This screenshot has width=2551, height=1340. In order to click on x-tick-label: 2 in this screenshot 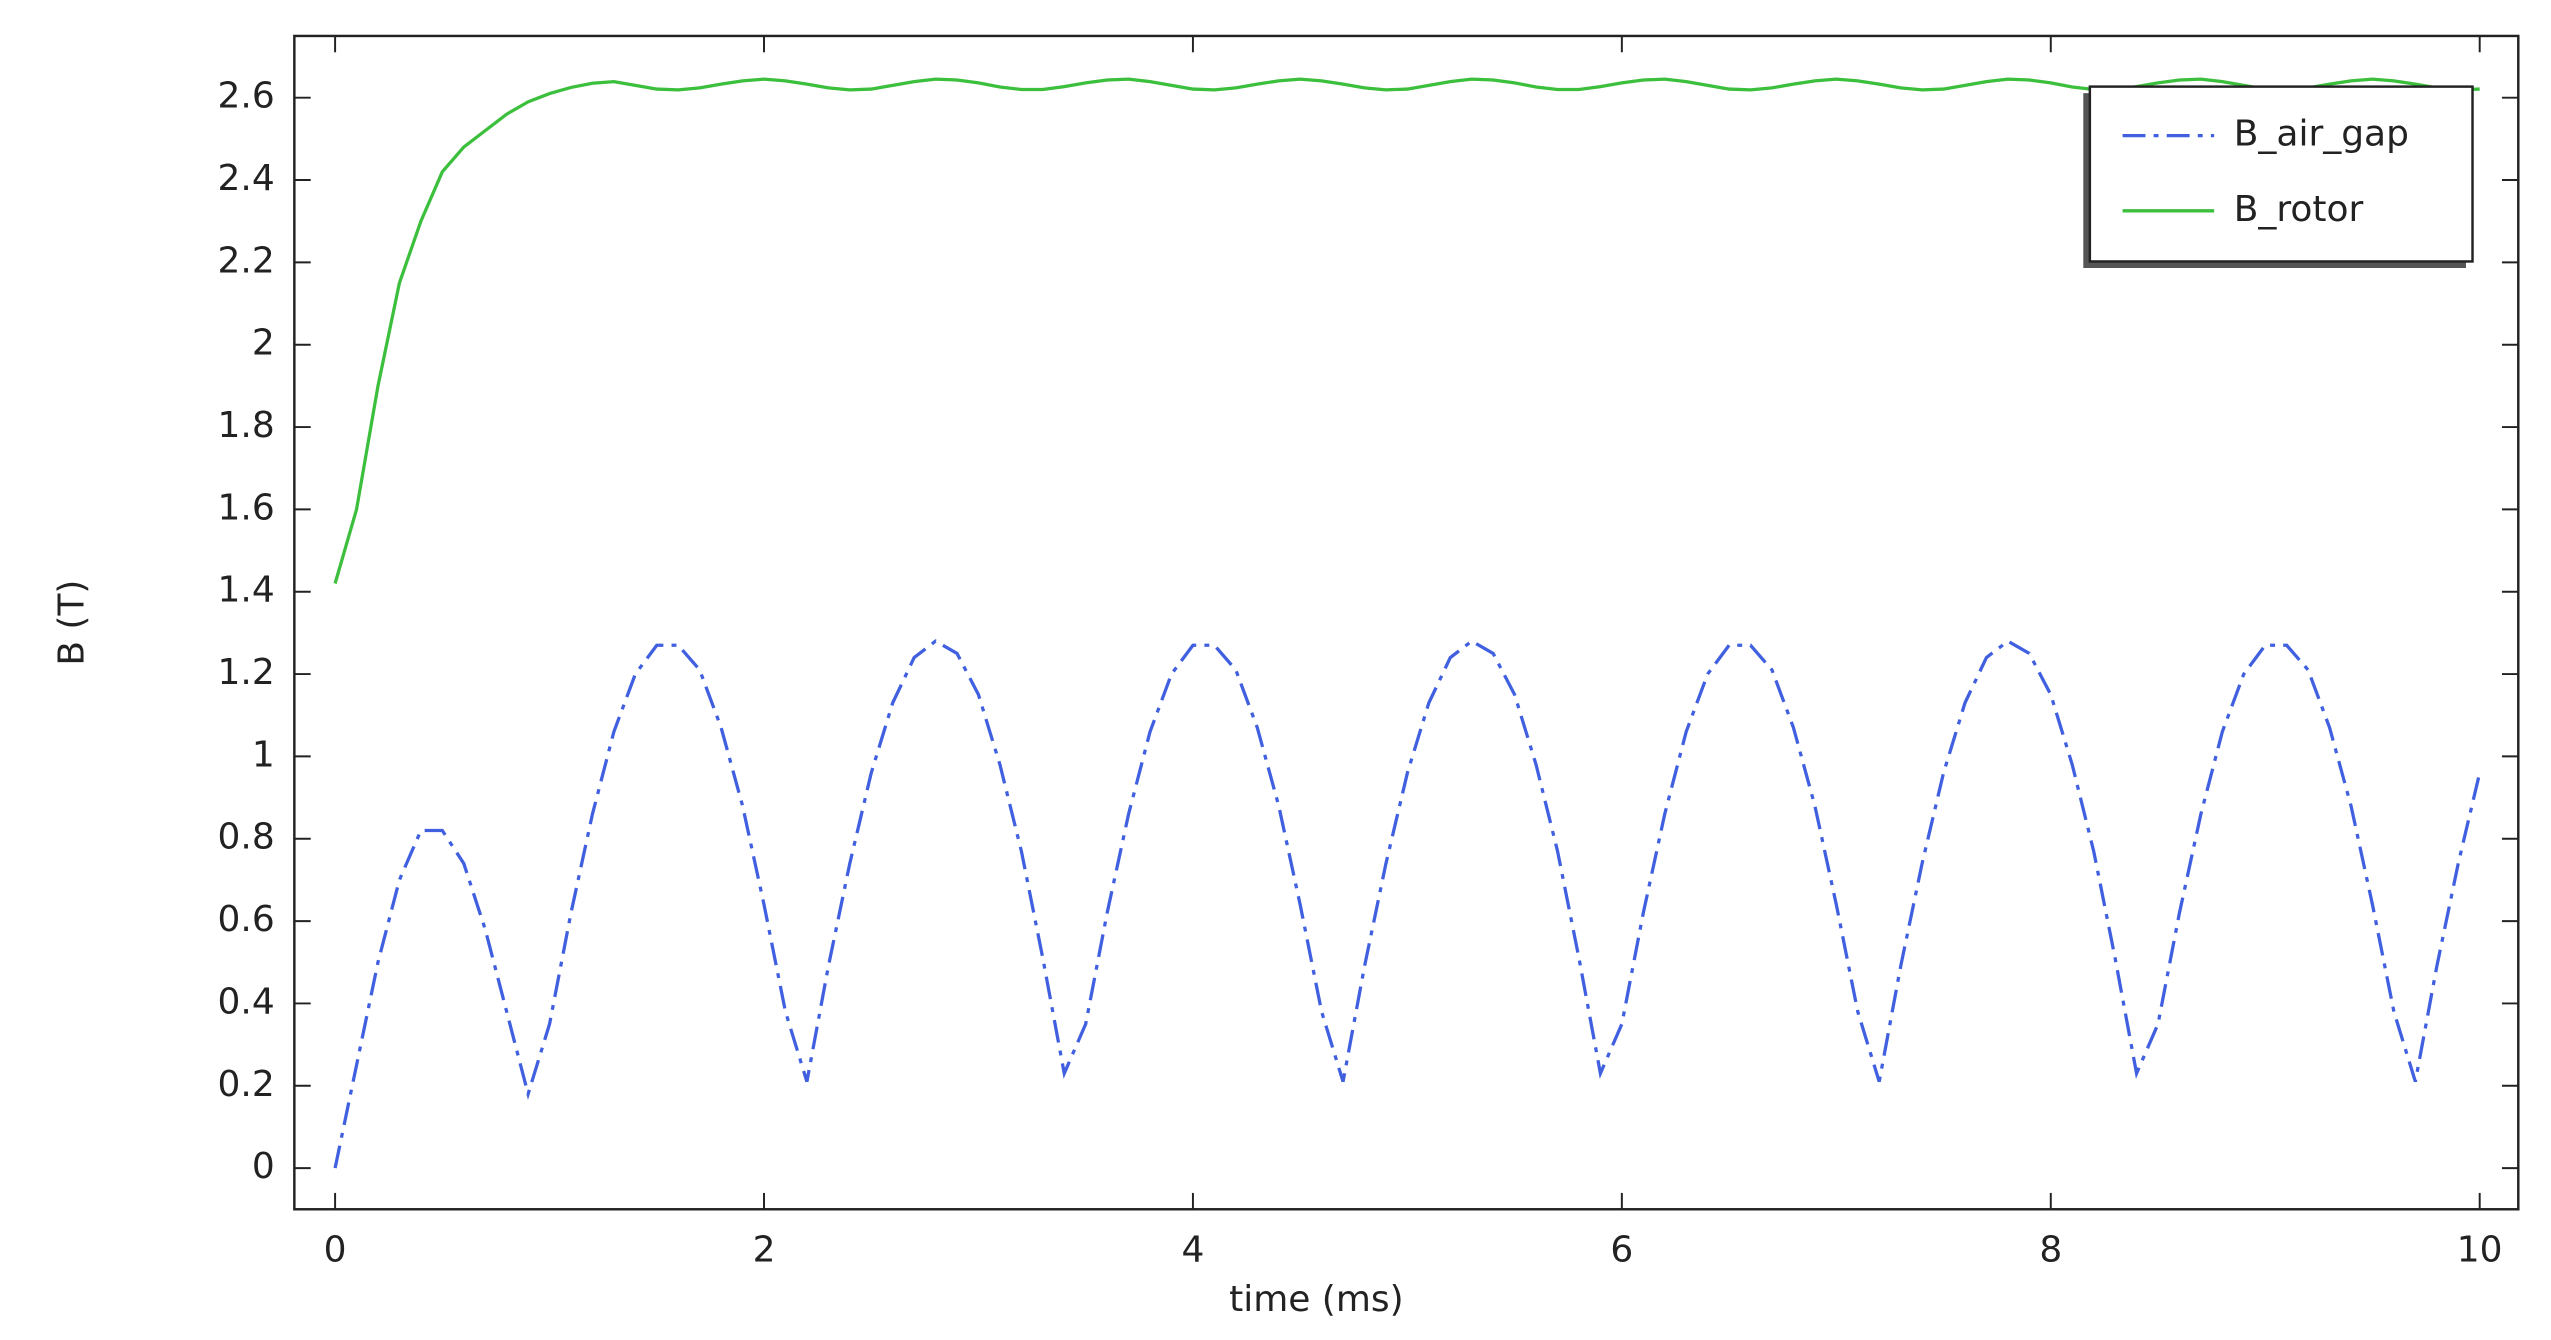, I will do `click(764, 1250)`.